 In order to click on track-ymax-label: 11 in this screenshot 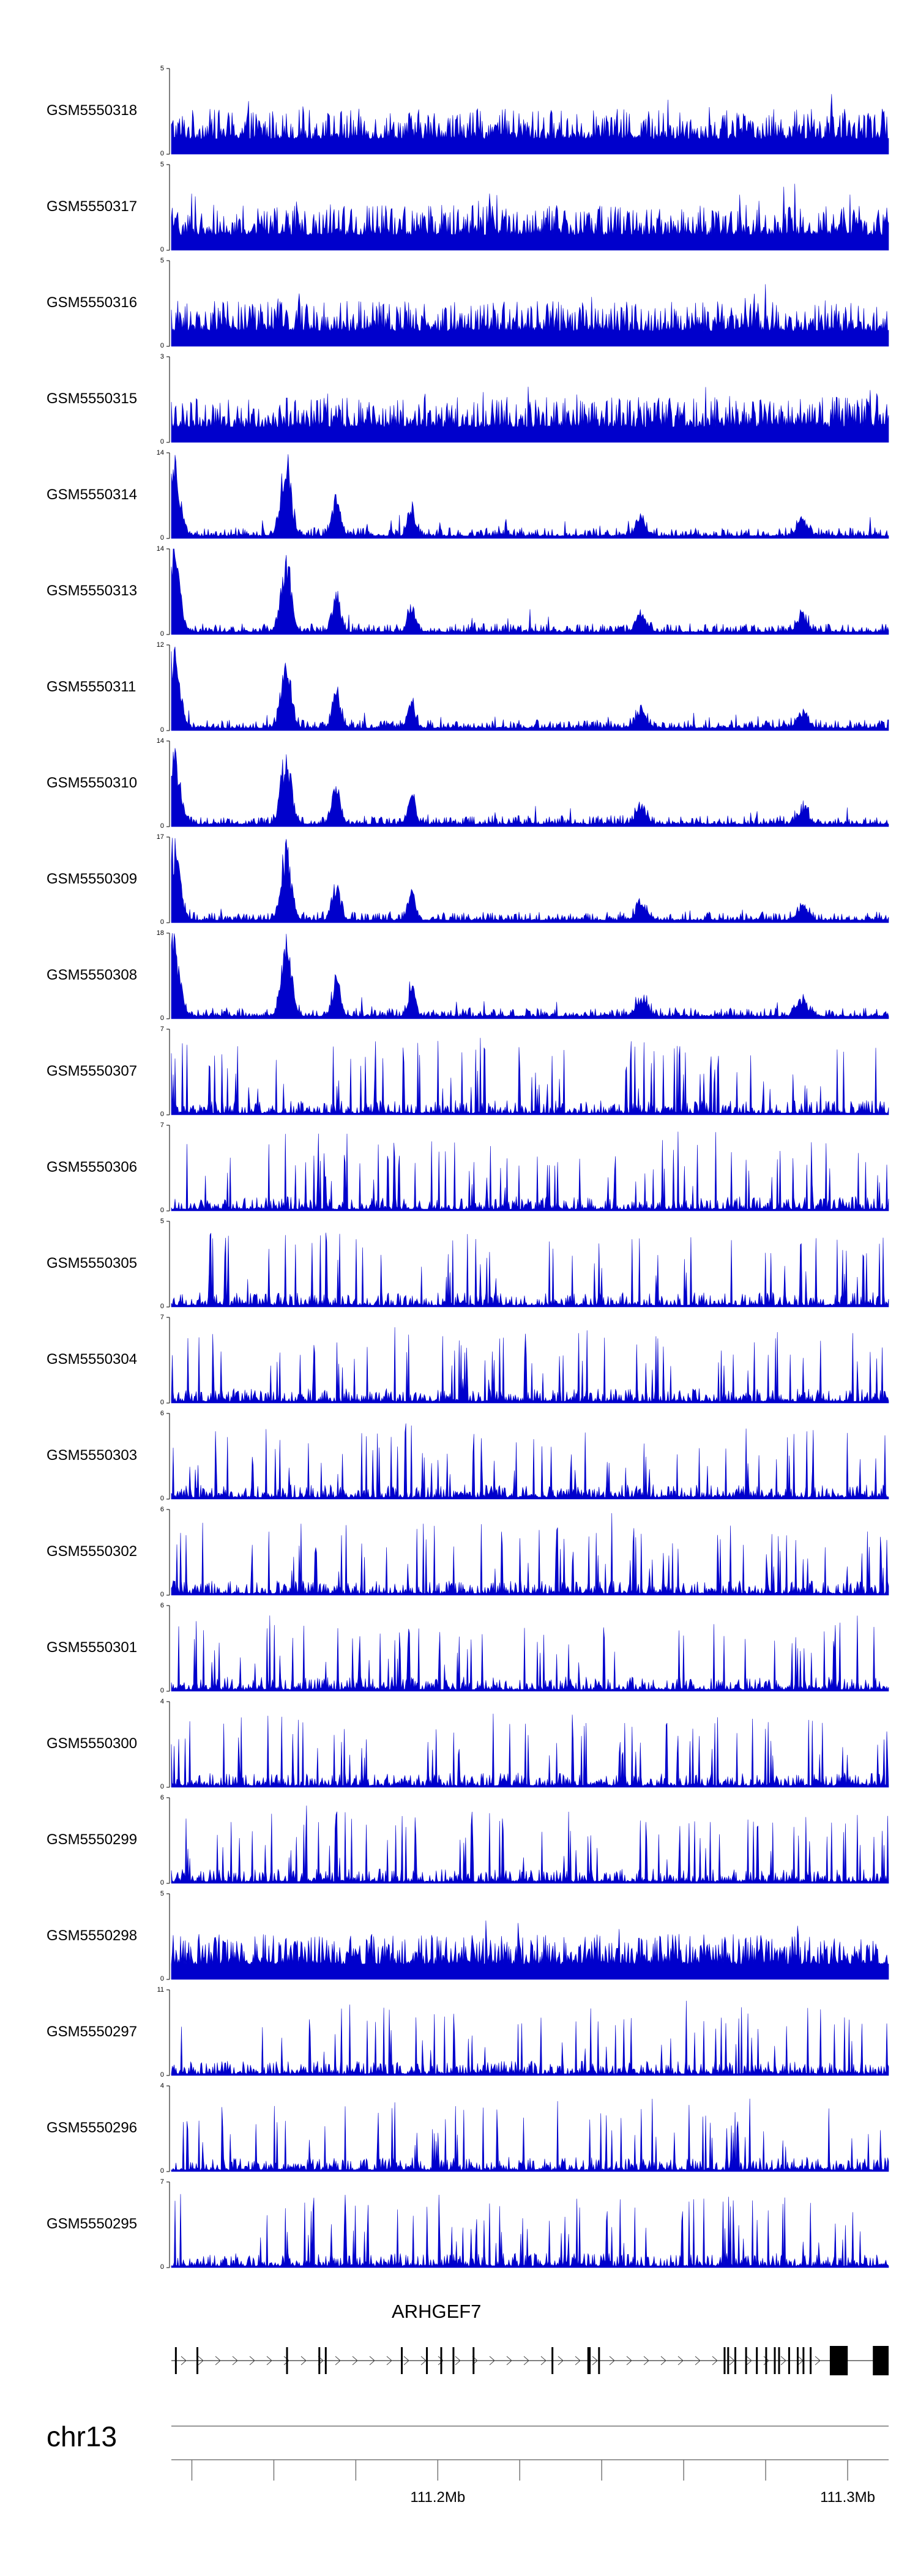, I will do `click(160, 1989)`.